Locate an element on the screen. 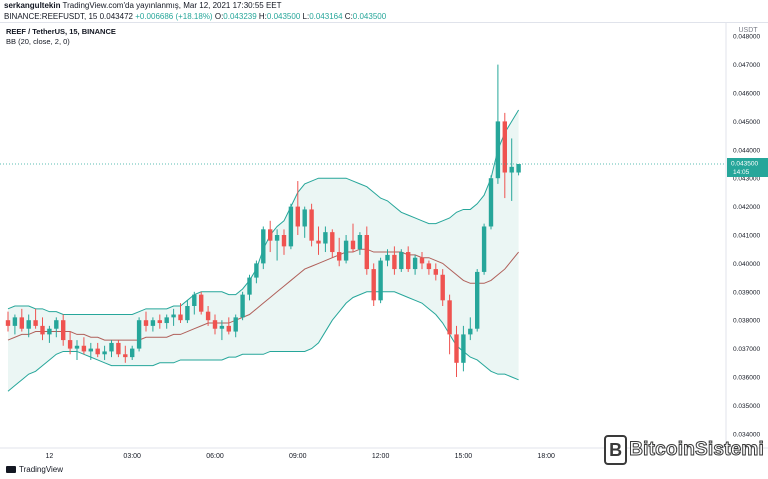  legend-symbol: REEF / TetherUS, 15, BINANCE is located at coordinates (61, 31).